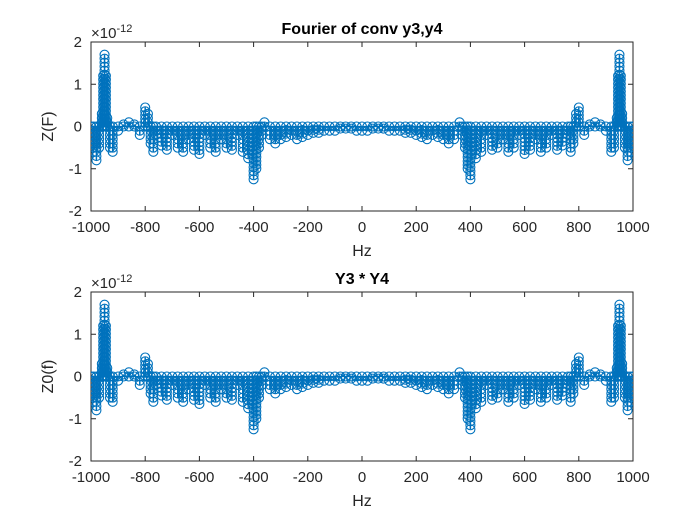  I want to click on x-tick-label: -1000, so click(91, 477).